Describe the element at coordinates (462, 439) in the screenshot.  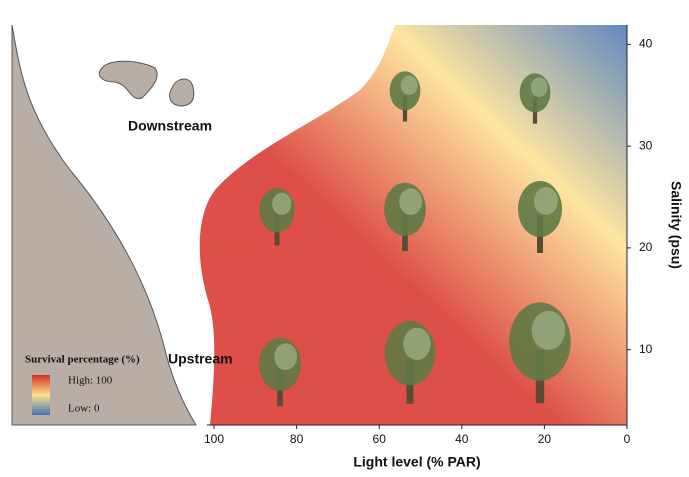
I see `x-tick-label: 40` at that location.